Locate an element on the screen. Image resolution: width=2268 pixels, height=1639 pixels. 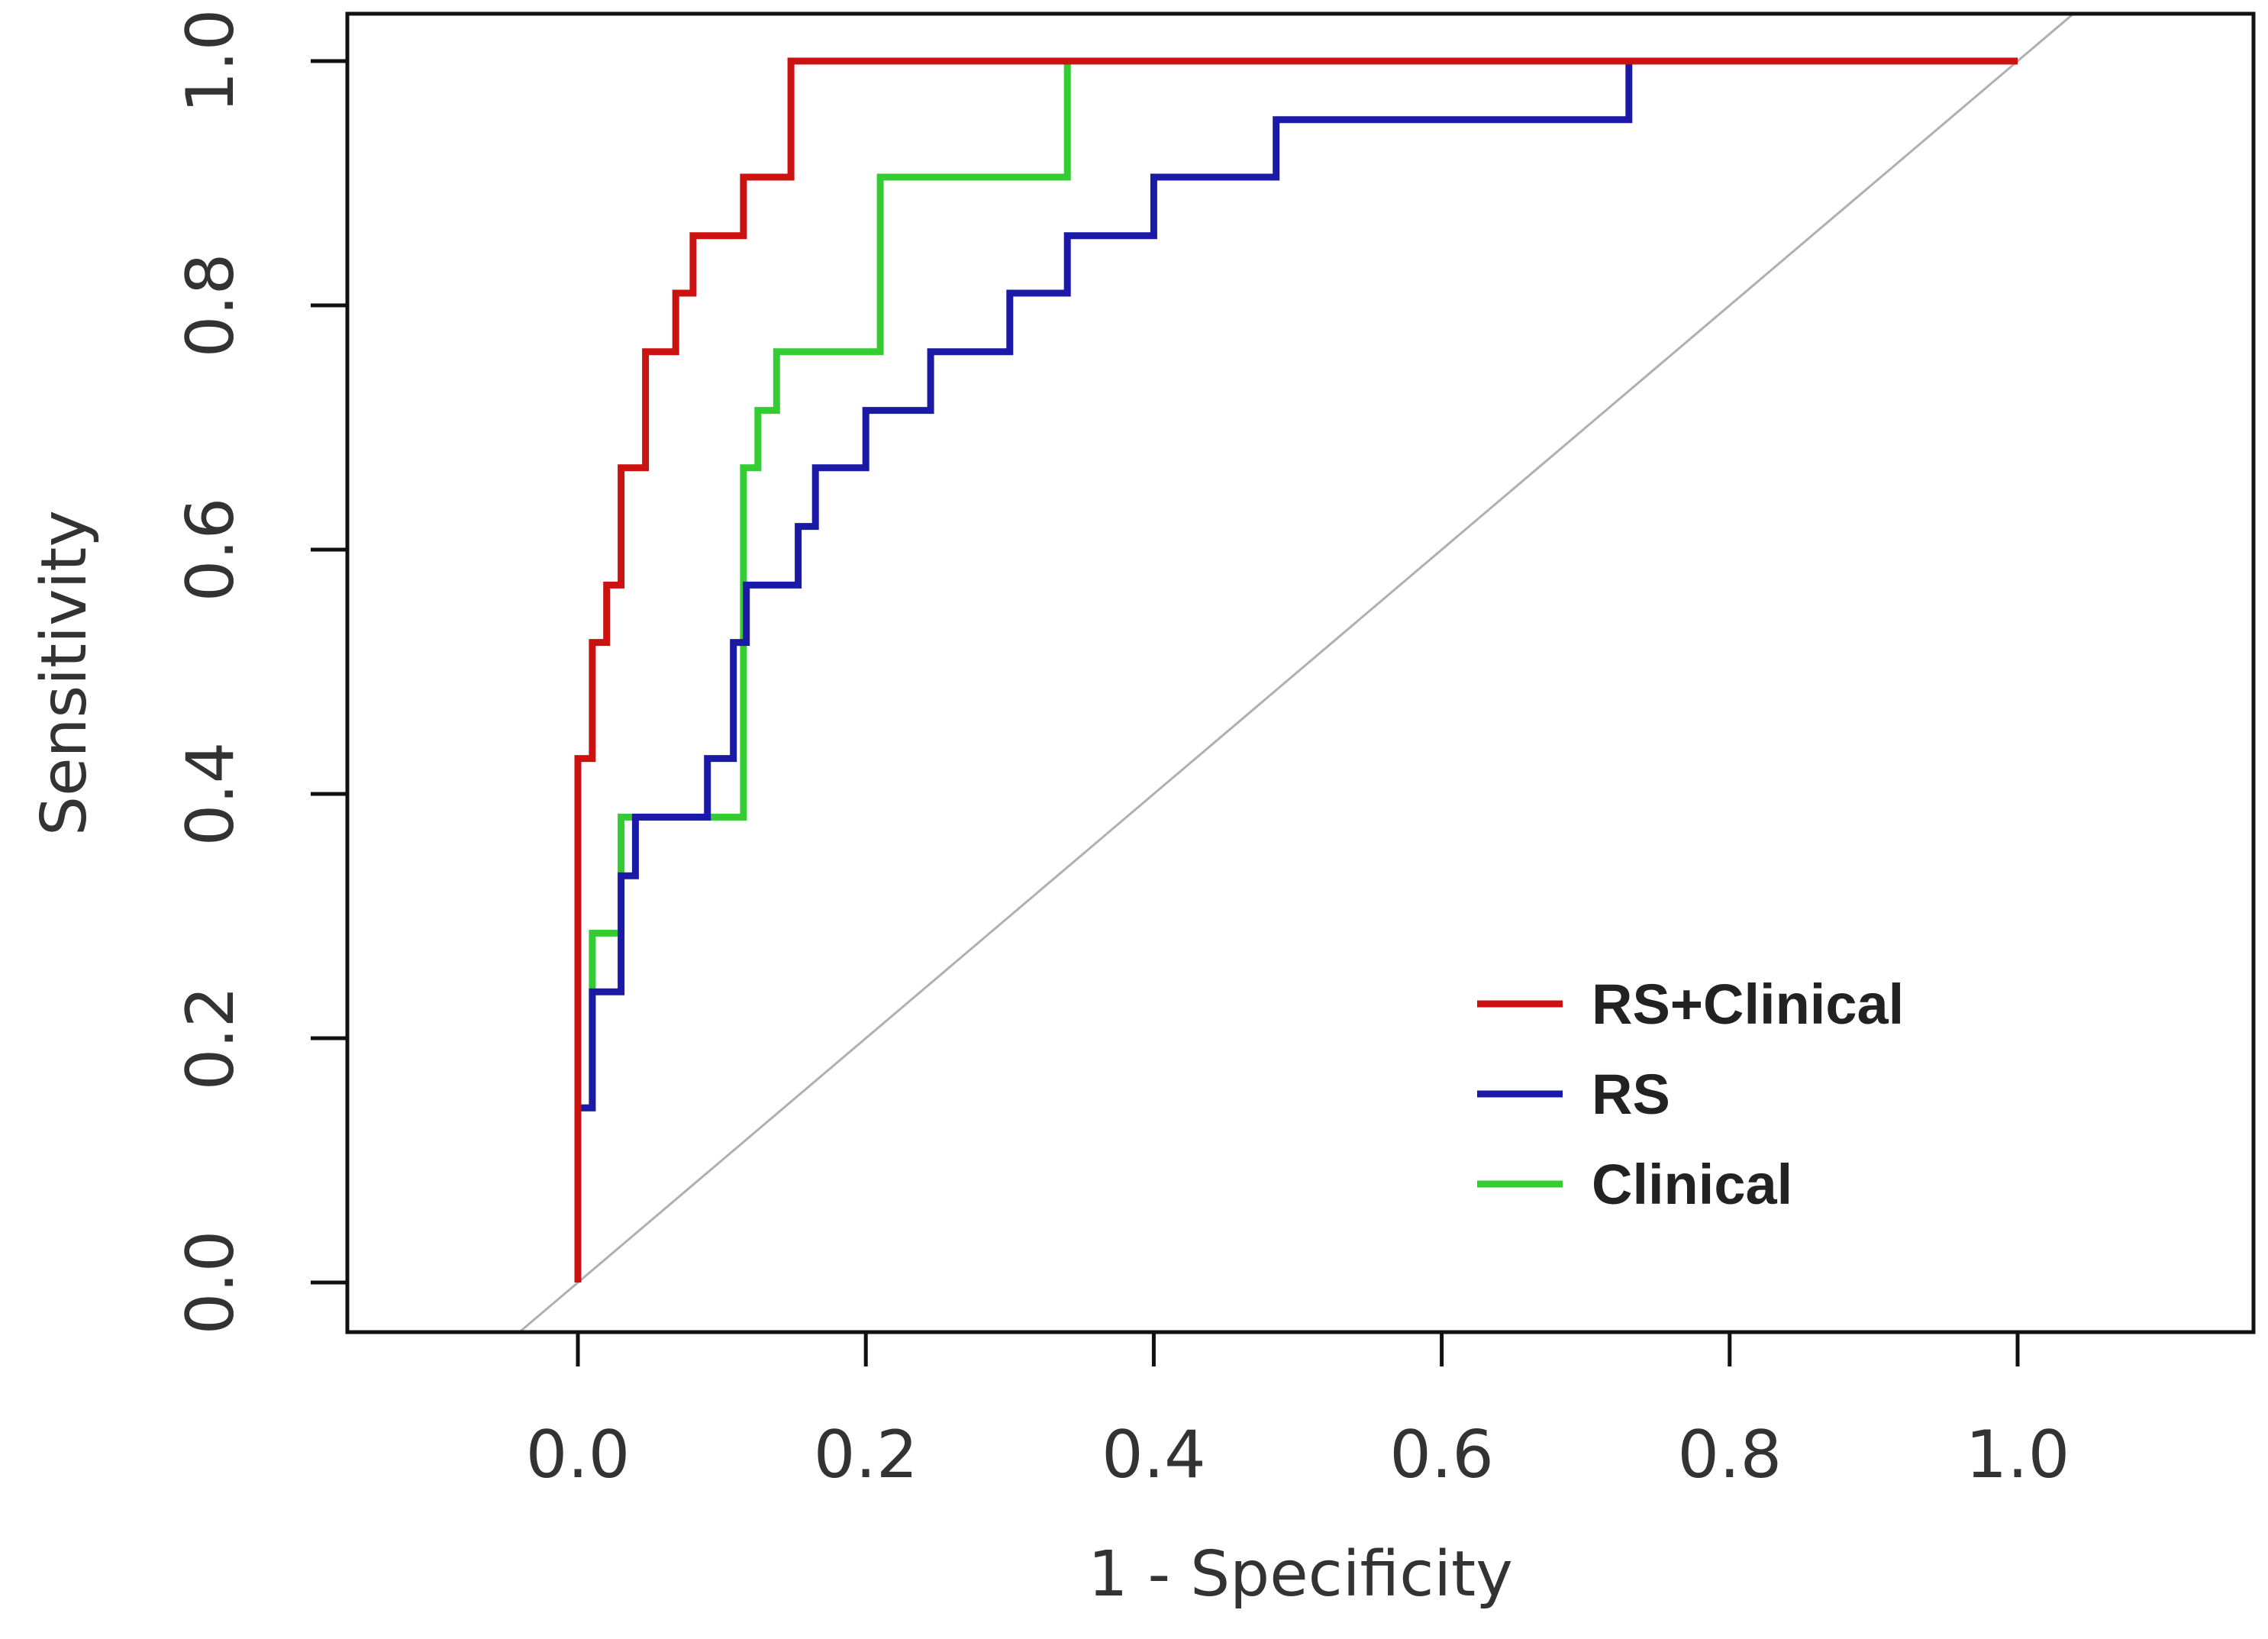
y-tick-label: 0.4 is located at coordinates (211, 794).